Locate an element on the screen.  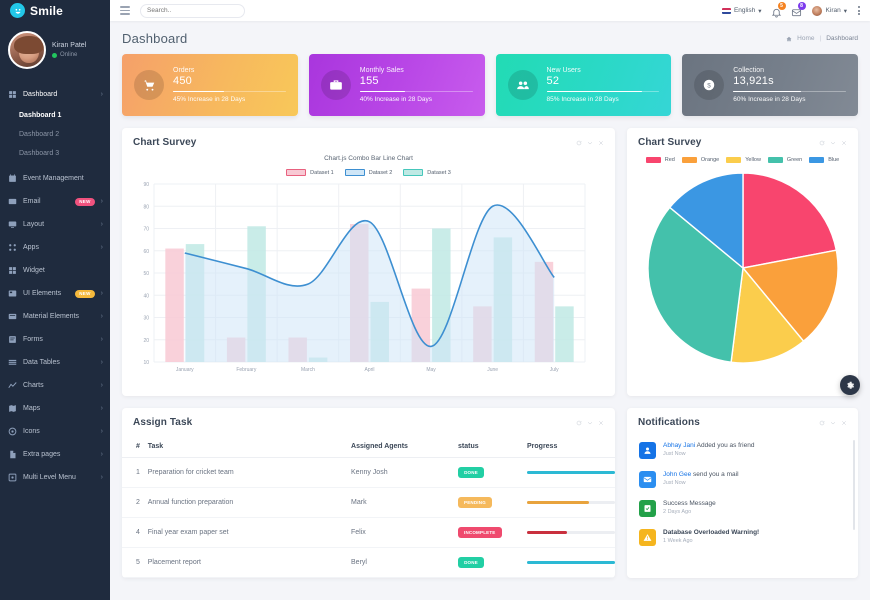
notification-message: Database Overloaded Warning! is located at coordinates (711, 532).